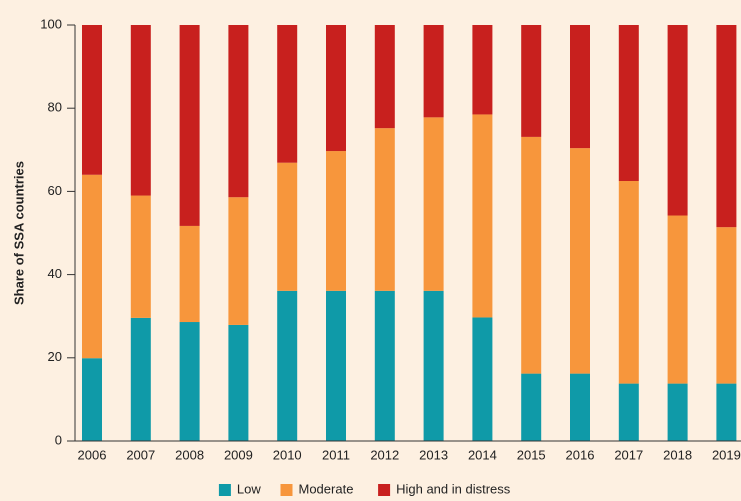  What do you see at coordinates (55, 190) in the screenshot?
I see `y-tick-label: 60` at bounding box center [55, 190].